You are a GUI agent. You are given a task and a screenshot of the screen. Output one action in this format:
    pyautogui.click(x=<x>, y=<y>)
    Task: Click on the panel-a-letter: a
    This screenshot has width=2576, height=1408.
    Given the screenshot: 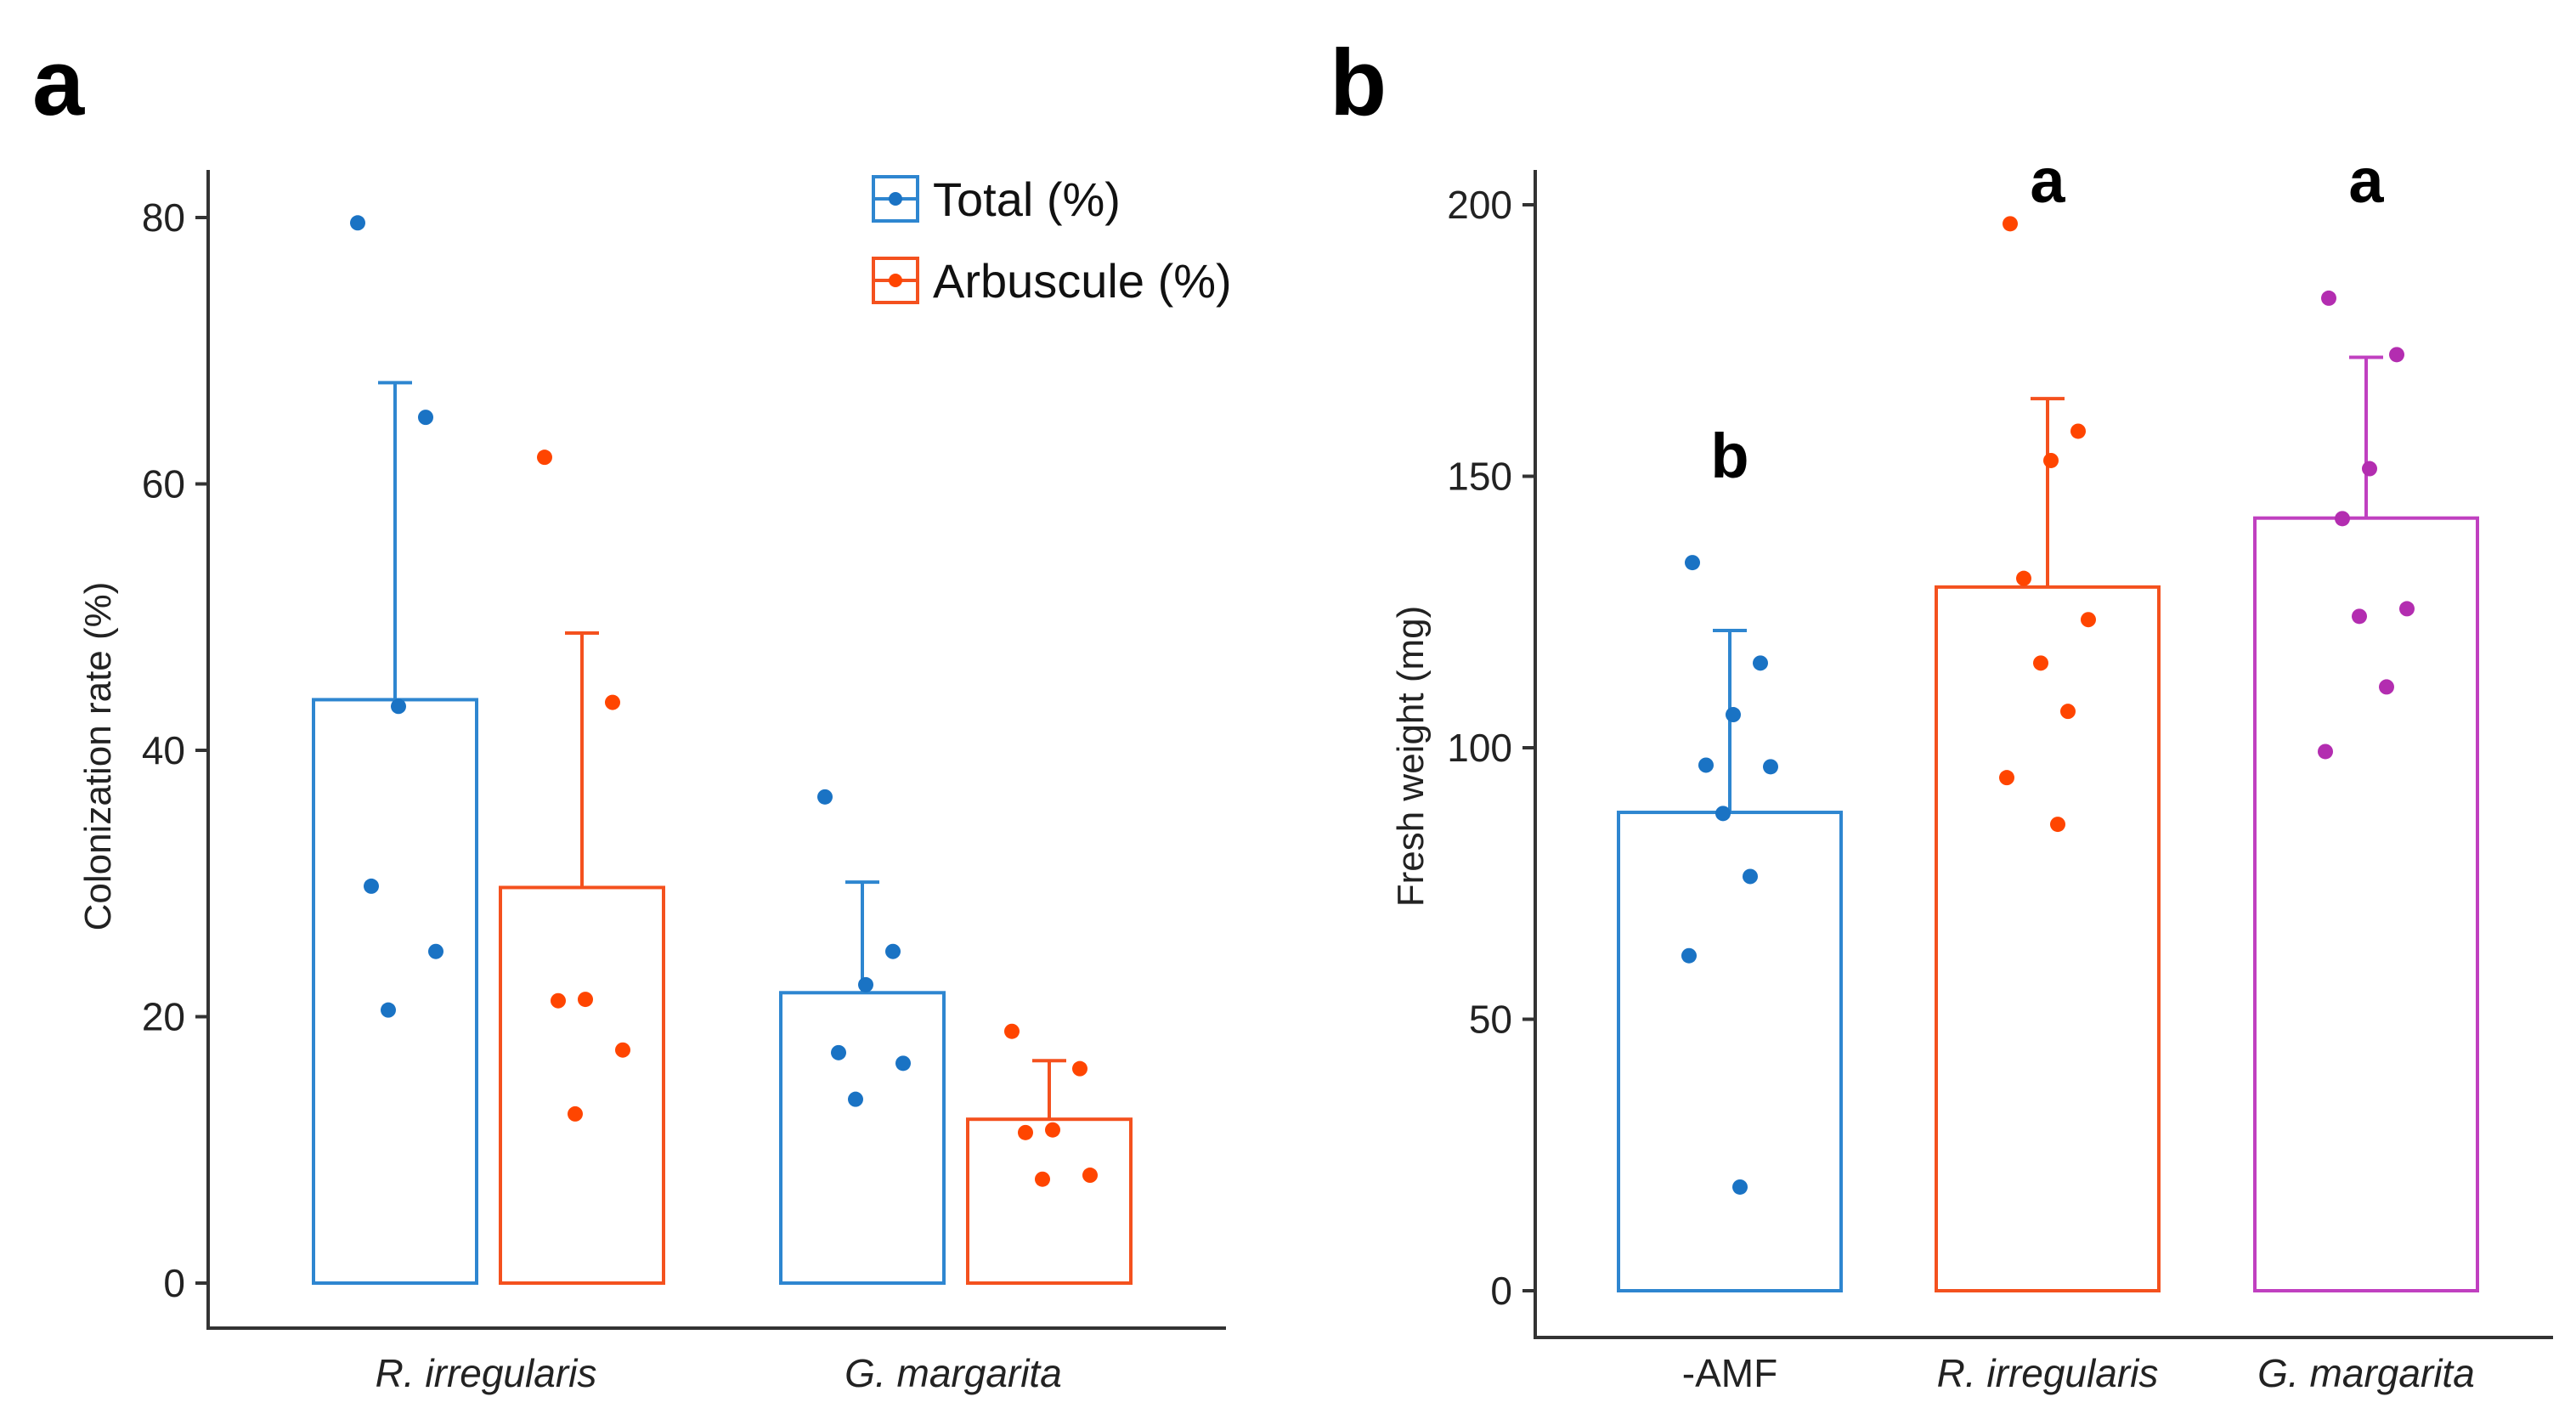 What is the action you would take?
    pyautogui.click(x=58, y=83)
    